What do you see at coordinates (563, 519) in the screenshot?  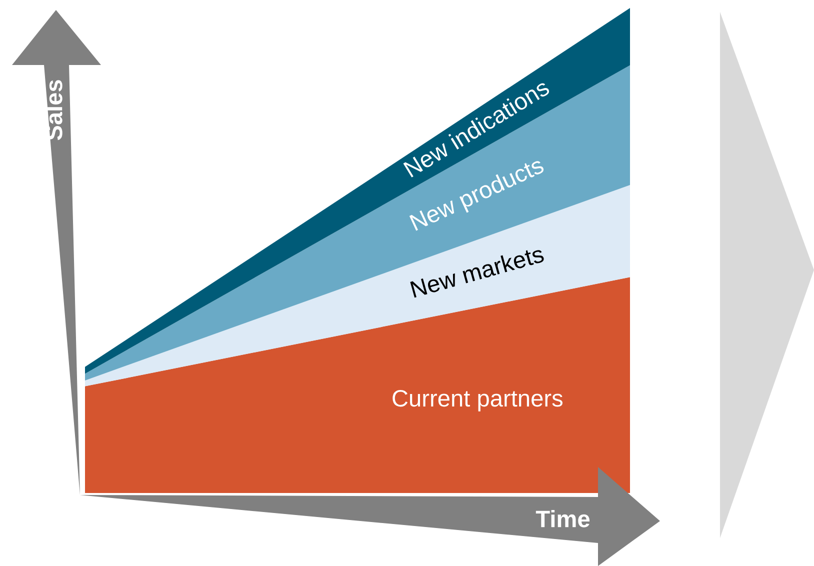 I see `x-axis-title: Time` at bounding box center [563, 519].